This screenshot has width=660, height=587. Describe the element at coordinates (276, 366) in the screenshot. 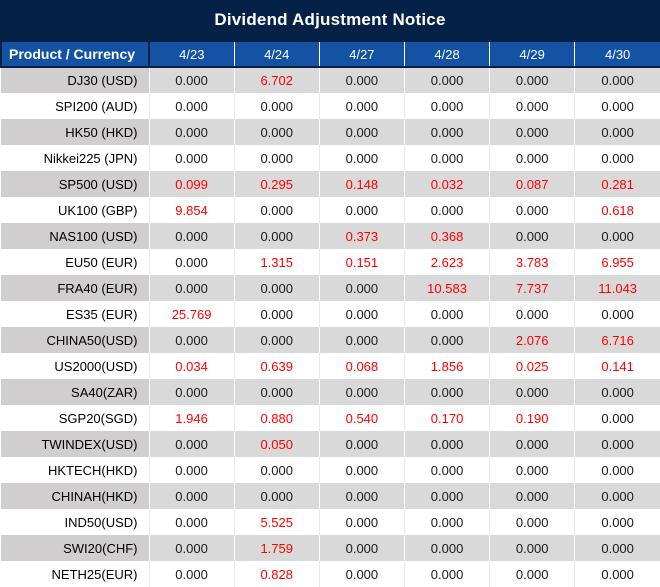

I see `value-cell: 0.639` at that location.